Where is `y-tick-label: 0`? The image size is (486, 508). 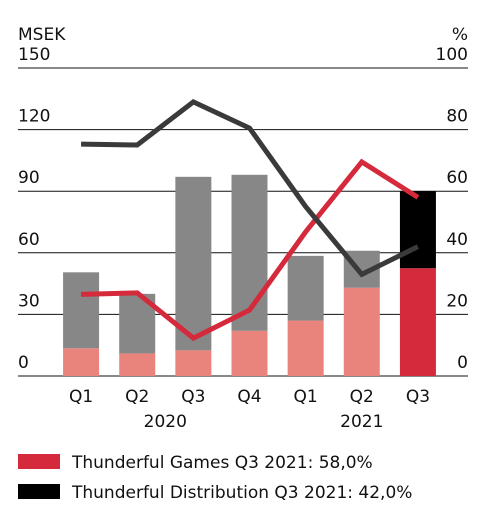 y-tick-label: 0 is located at coordinates (23, 363).